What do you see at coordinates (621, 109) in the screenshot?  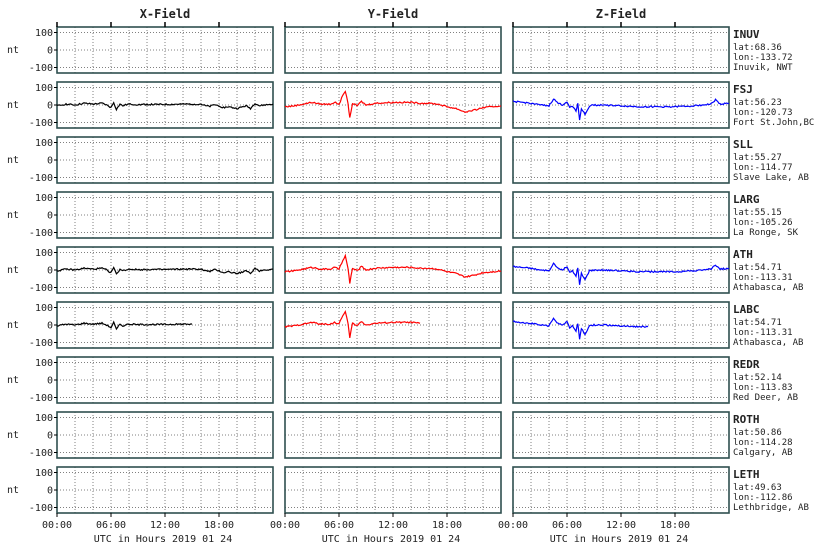 I see `series-line-FSJ-Z-Field` at bounding box center [621, 109].